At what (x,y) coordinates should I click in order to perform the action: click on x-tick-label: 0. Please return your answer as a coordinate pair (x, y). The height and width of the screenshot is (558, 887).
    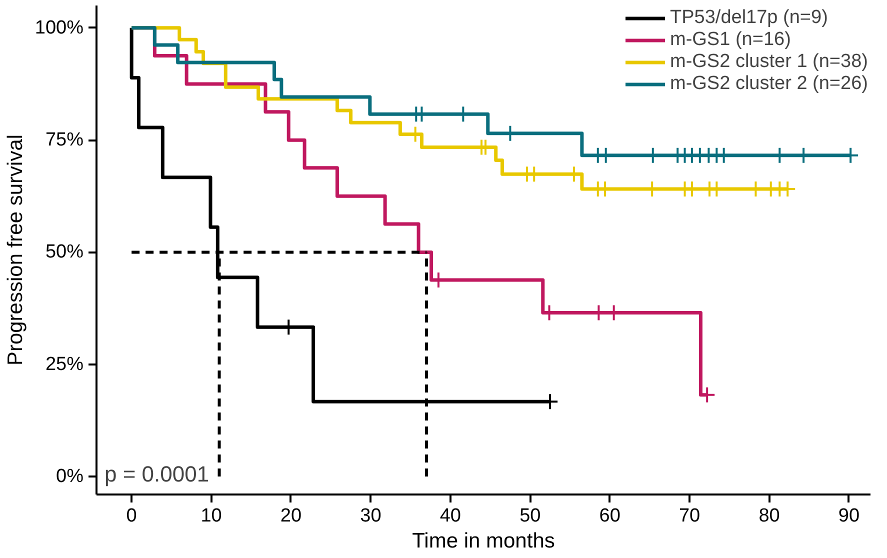
    Looking at the image, I should click on (131, 516).